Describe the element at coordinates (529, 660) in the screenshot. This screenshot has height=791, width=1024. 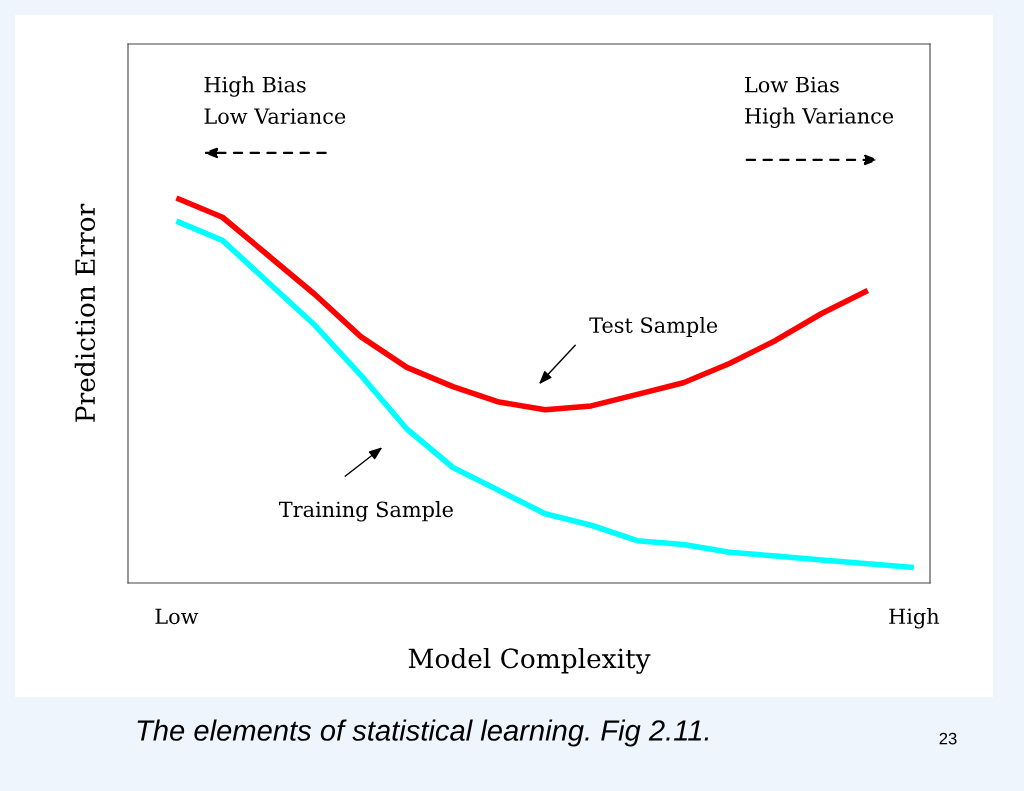
I see `x-axis-title: Model Complexity` at that location.